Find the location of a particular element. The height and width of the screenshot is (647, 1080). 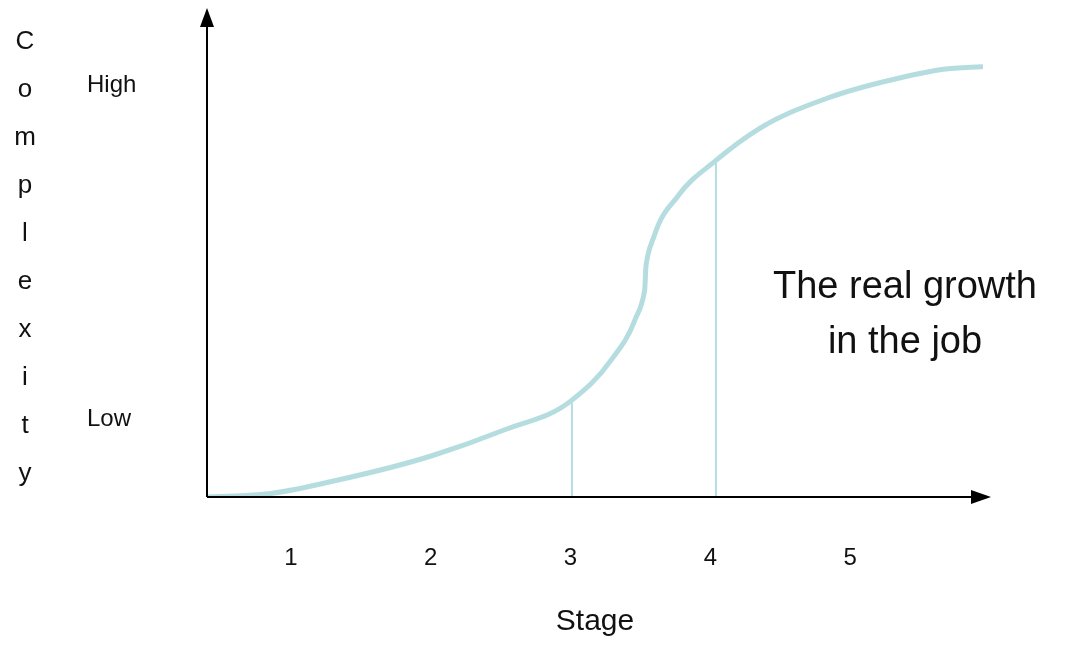

text: High is located at coordinates (112, 84).